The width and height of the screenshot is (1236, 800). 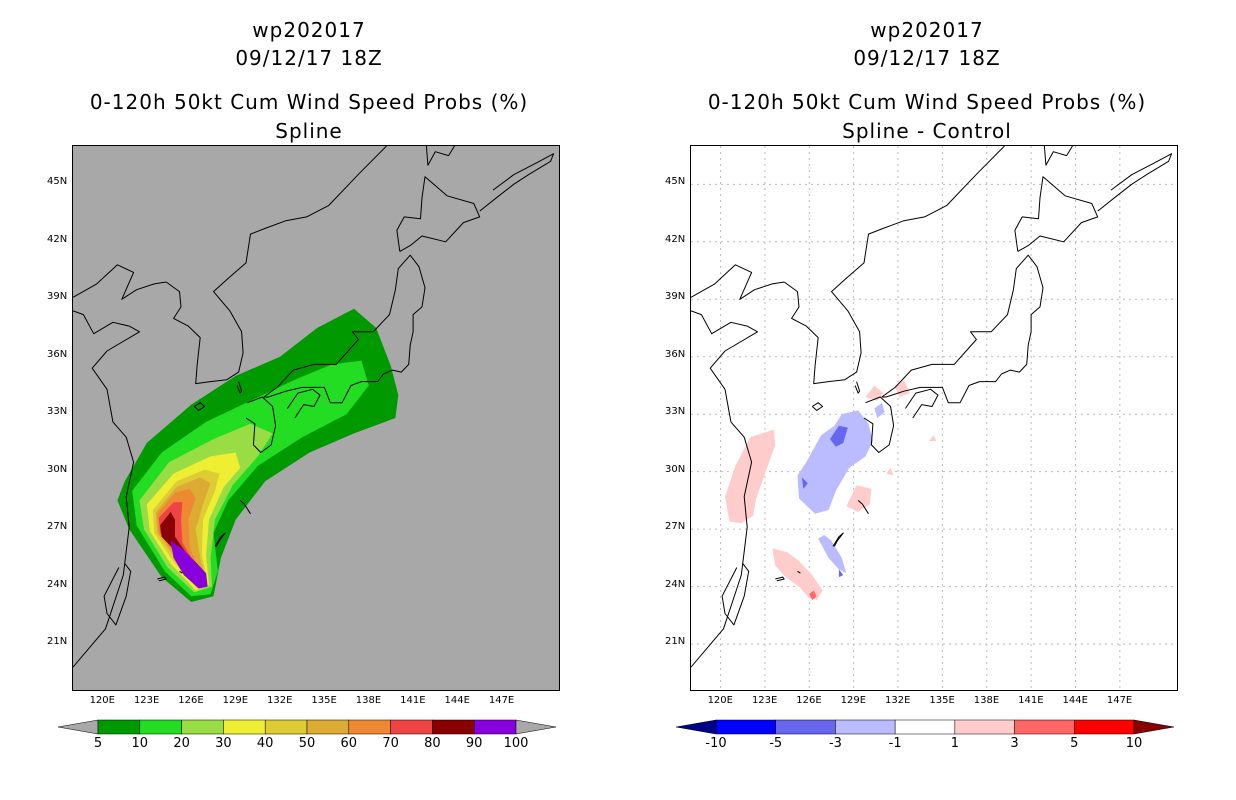 I want to click on y-tick-label: 39N, so click(x=57, y=297).